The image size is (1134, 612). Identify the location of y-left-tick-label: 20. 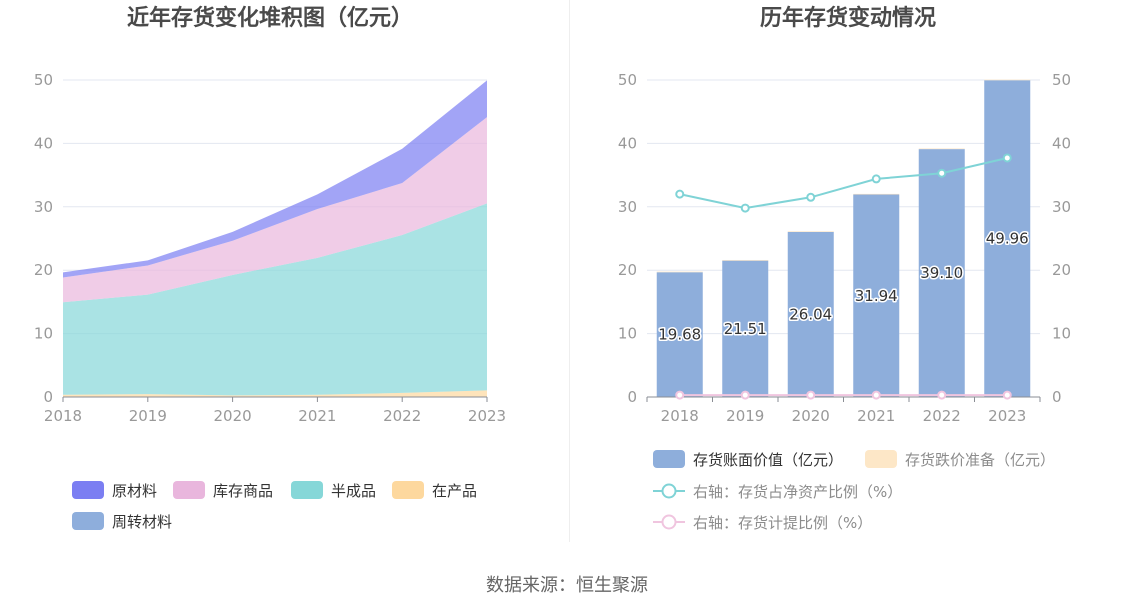
(627, 270).